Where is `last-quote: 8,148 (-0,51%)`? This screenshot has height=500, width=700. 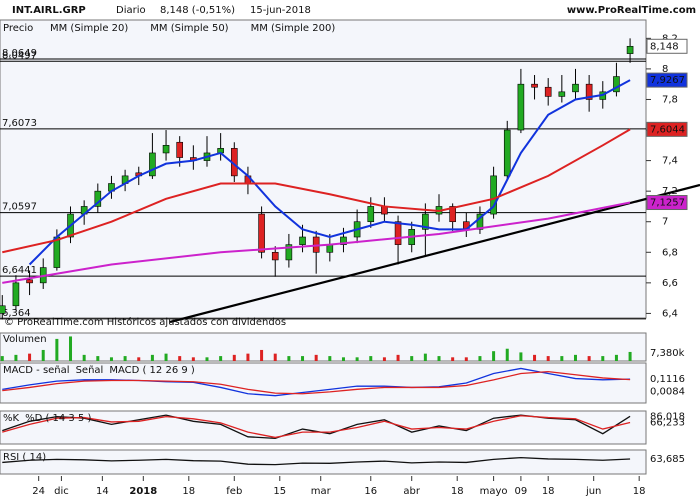
last-quote: 8,148 (-0,51%) is located at coordinates (197, 10).